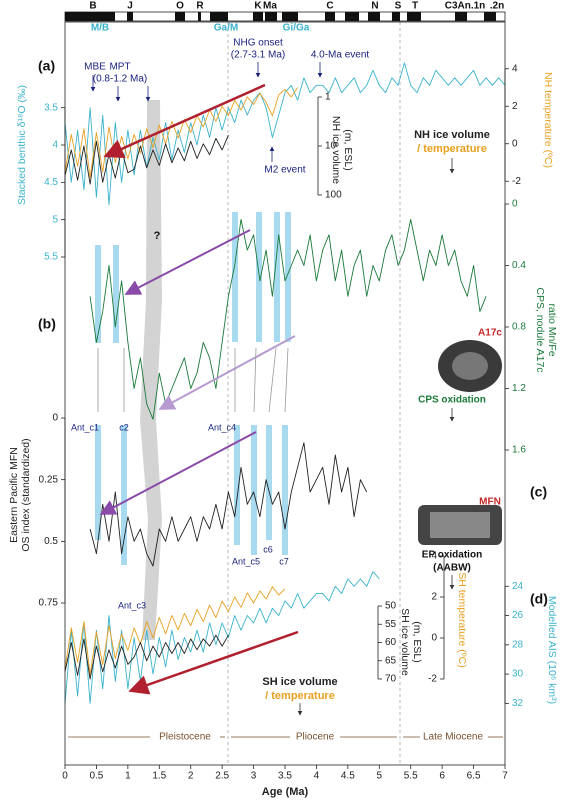 The image size is (566, 800). Describe the element at coordinates (151, 370) in the screenshot. I see `gray-band` at that location.